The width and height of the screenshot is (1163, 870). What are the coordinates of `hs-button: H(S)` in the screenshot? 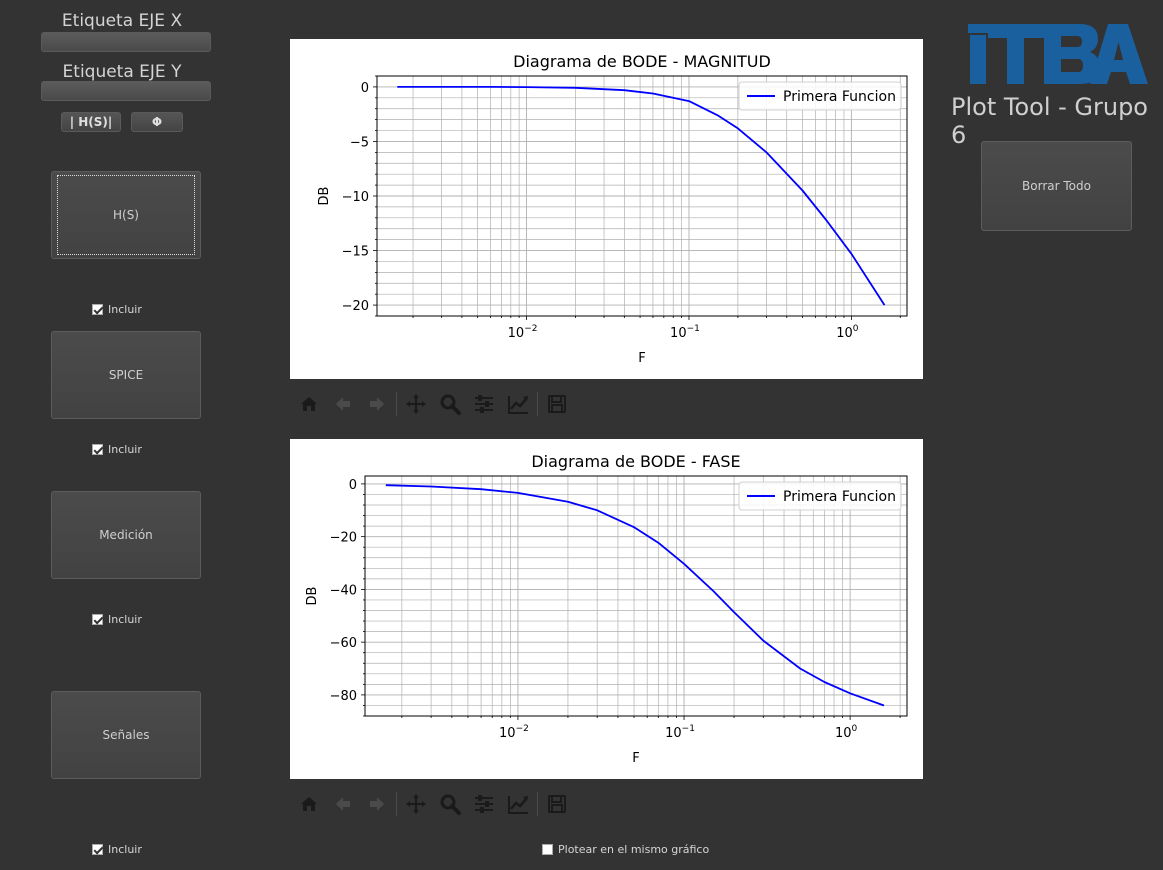 It's located at (126, 215).